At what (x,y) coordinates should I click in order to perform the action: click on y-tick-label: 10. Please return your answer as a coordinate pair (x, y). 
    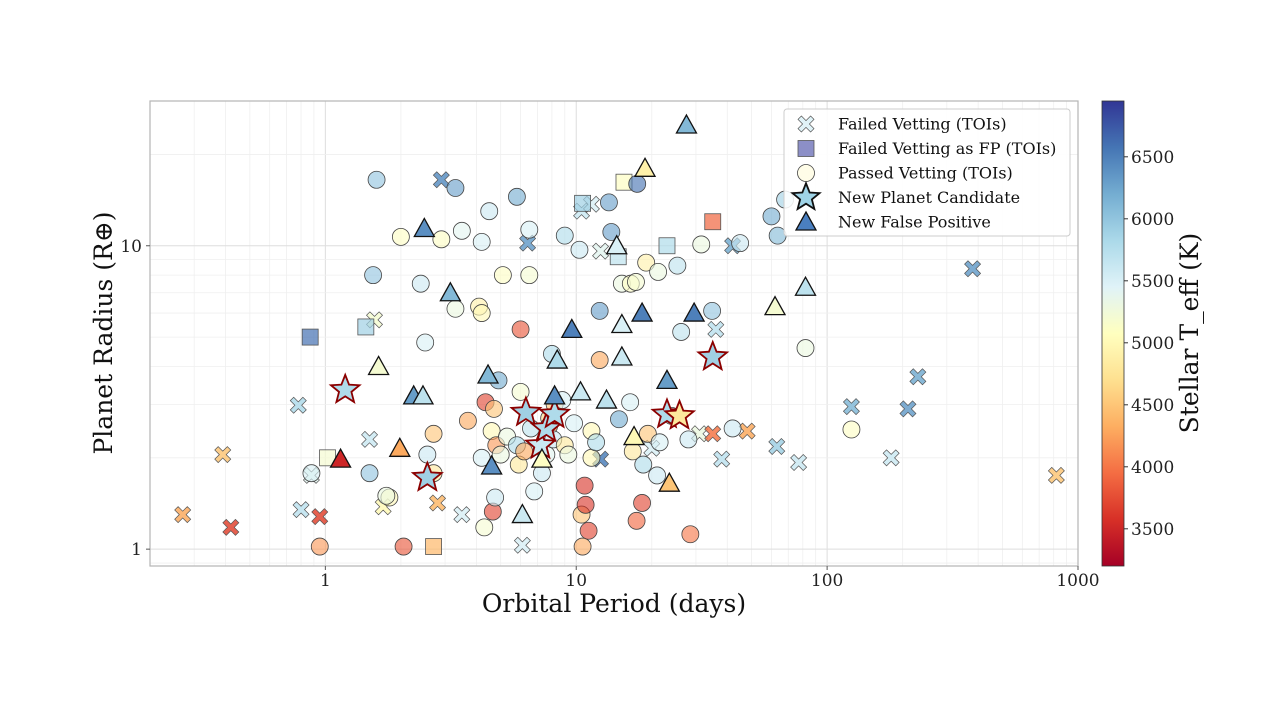
    Looking at the image, I should click on (131, 247).